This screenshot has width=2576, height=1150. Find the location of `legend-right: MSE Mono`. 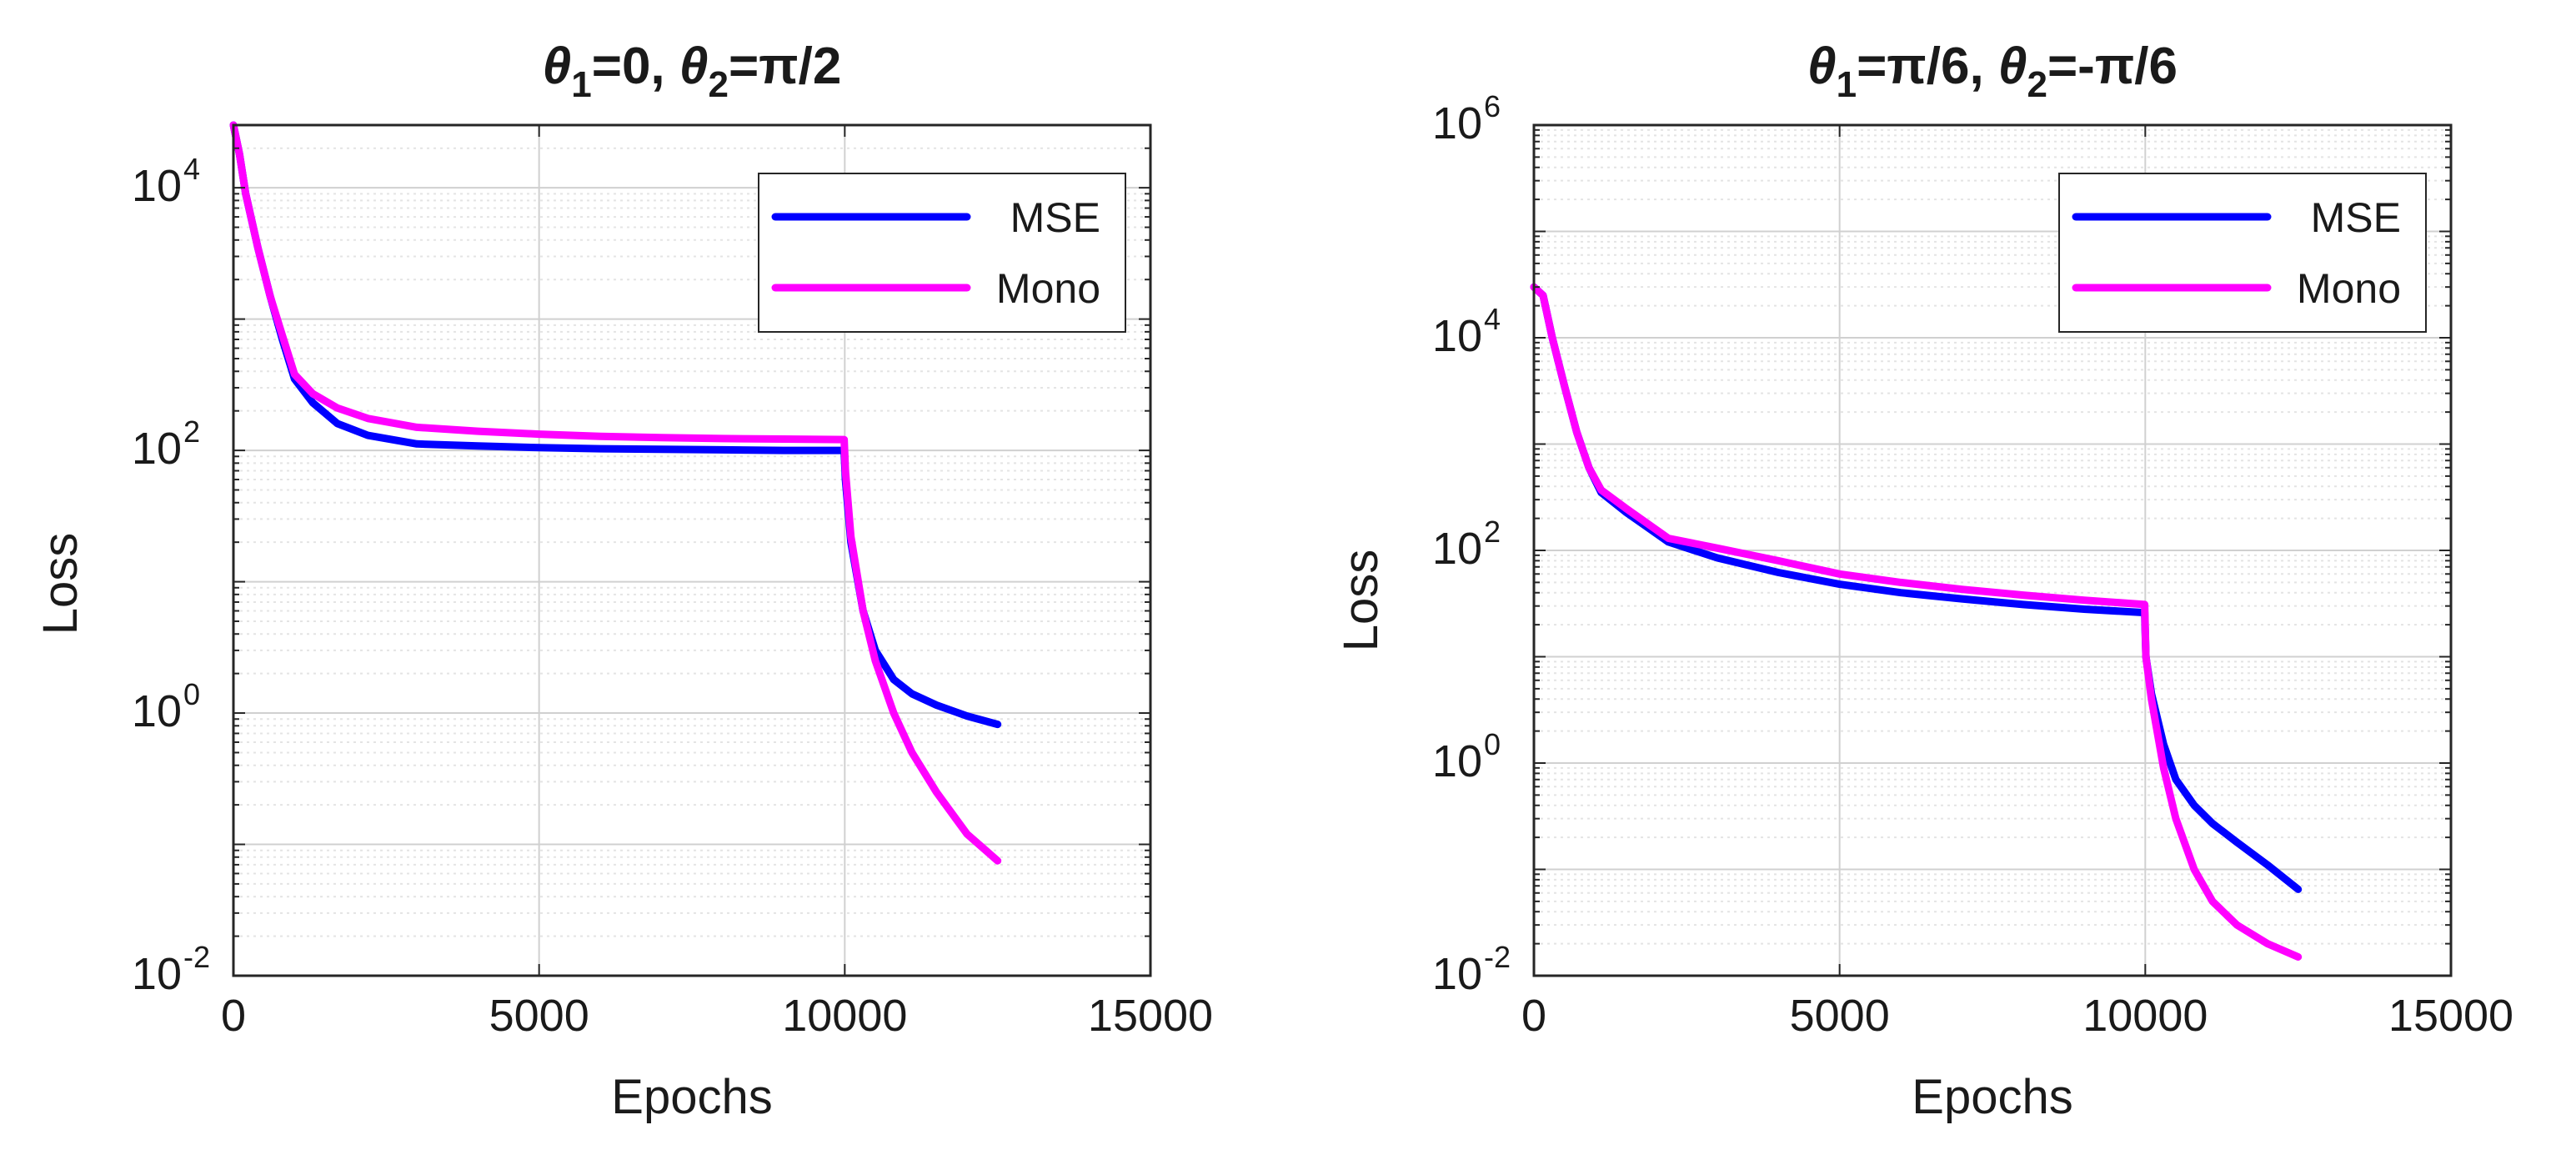

legend-right: MSE Mono is located at coordinates (2242, 253).